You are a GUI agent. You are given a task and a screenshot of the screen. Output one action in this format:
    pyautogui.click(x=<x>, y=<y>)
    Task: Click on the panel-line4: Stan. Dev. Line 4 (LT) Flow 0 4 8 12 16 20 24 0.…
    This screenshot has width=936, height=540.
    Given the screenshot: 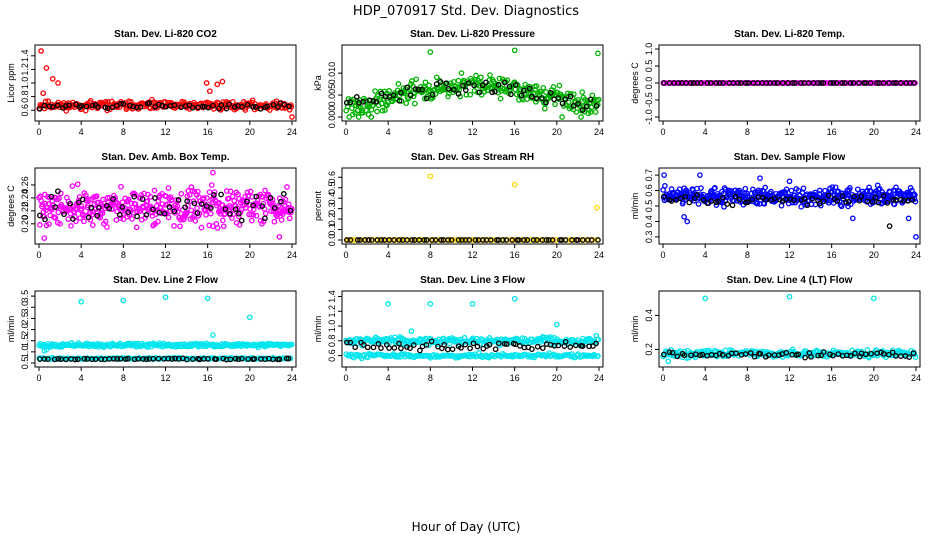 What is the action you would take?
    pyautogui.click(x=775, y=329)
    